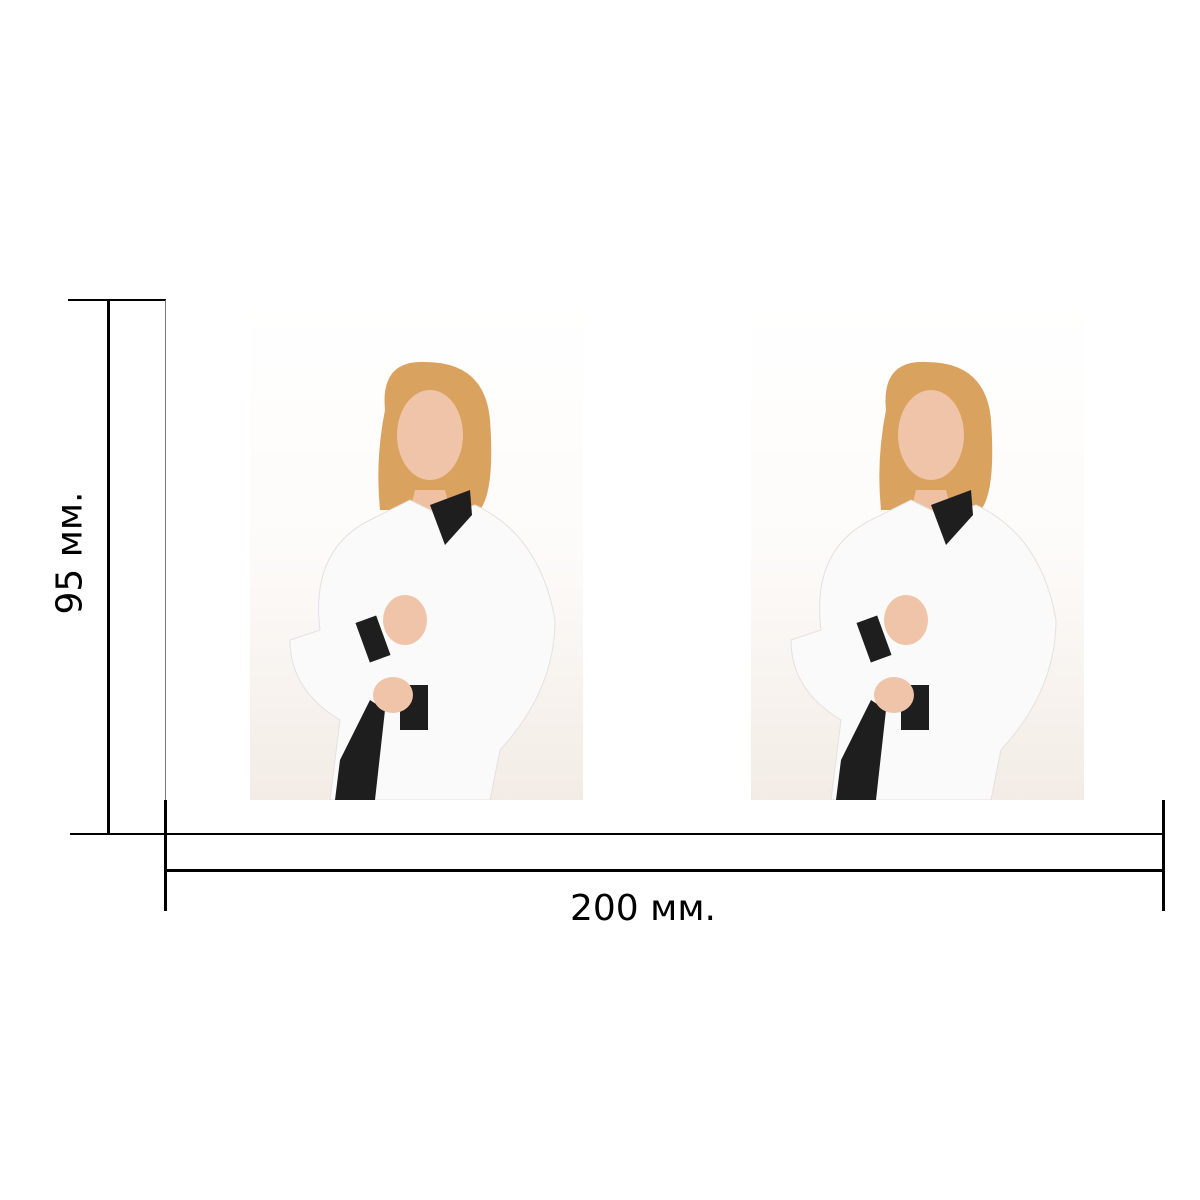 The image size is (1200, 1200). I want to click on width-label: 200 мм., so click(643, 908).